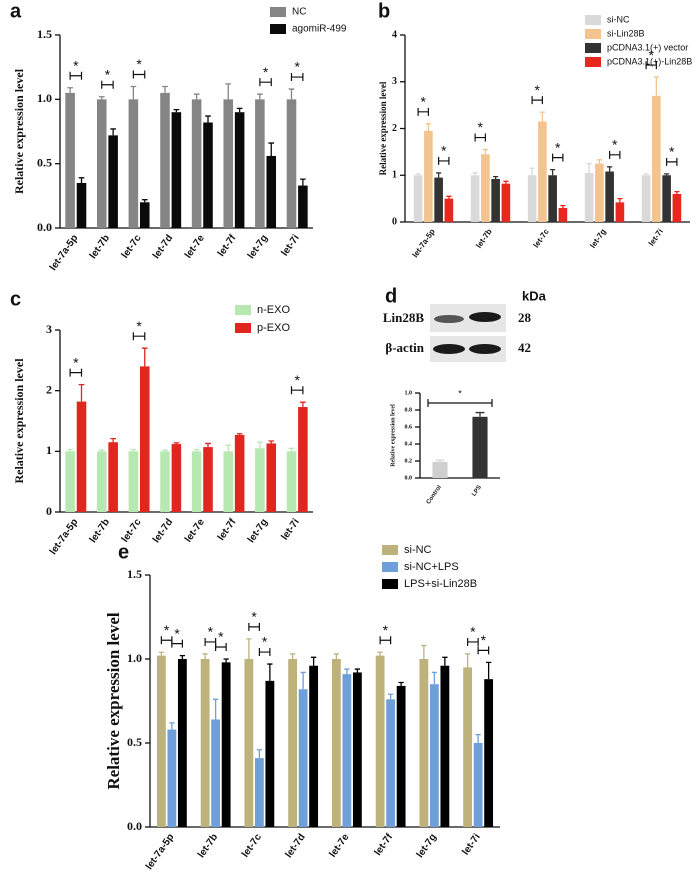  What do you see at coordinates (16, 11) in the screenshot?
I see `panel-label: a` at bounding box center [16, 11].